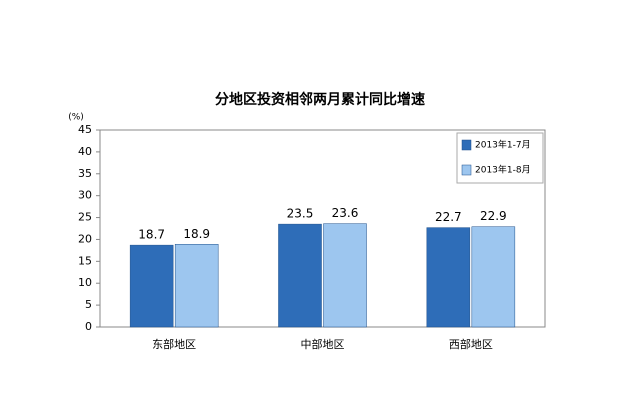  Describe the element at coordinates (85, 195) in the screenshot. I see `y-tick-label: 30` at that location.